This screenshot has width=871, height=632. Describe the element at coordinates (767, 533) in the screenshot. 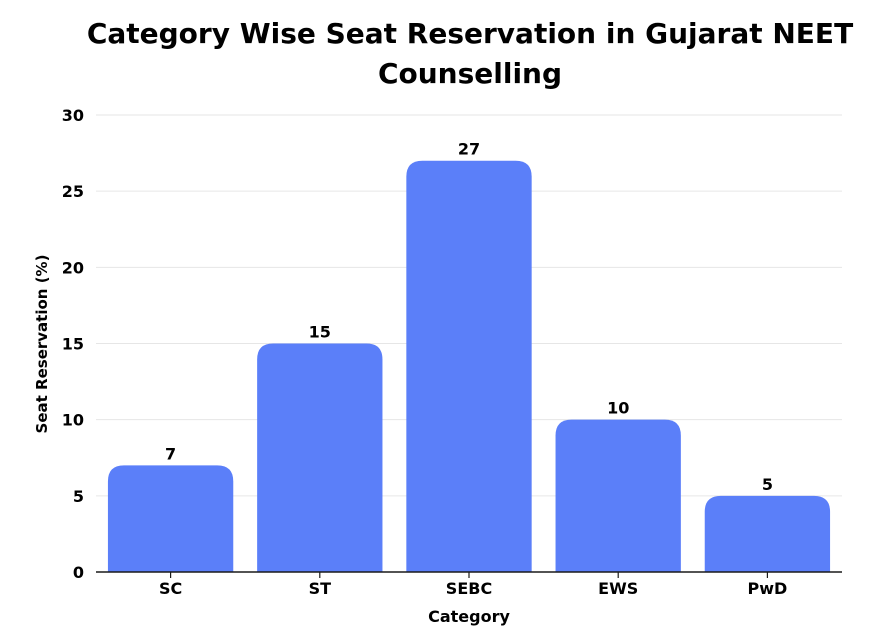

I see `bar-pwd` at that location.